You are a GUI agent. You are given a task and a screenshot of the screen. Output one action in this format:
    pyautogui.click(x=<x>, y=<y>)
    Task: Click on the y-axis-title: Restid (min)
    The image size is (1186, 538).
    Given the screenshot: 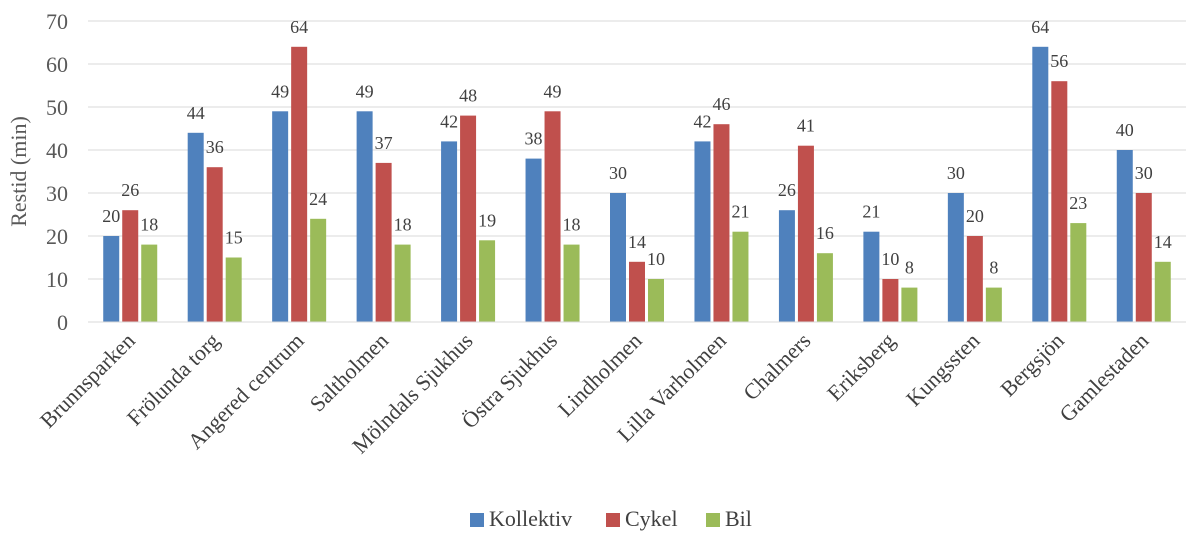 What is the action you would take?
    pyautogui.click(x=18, y=171)
    